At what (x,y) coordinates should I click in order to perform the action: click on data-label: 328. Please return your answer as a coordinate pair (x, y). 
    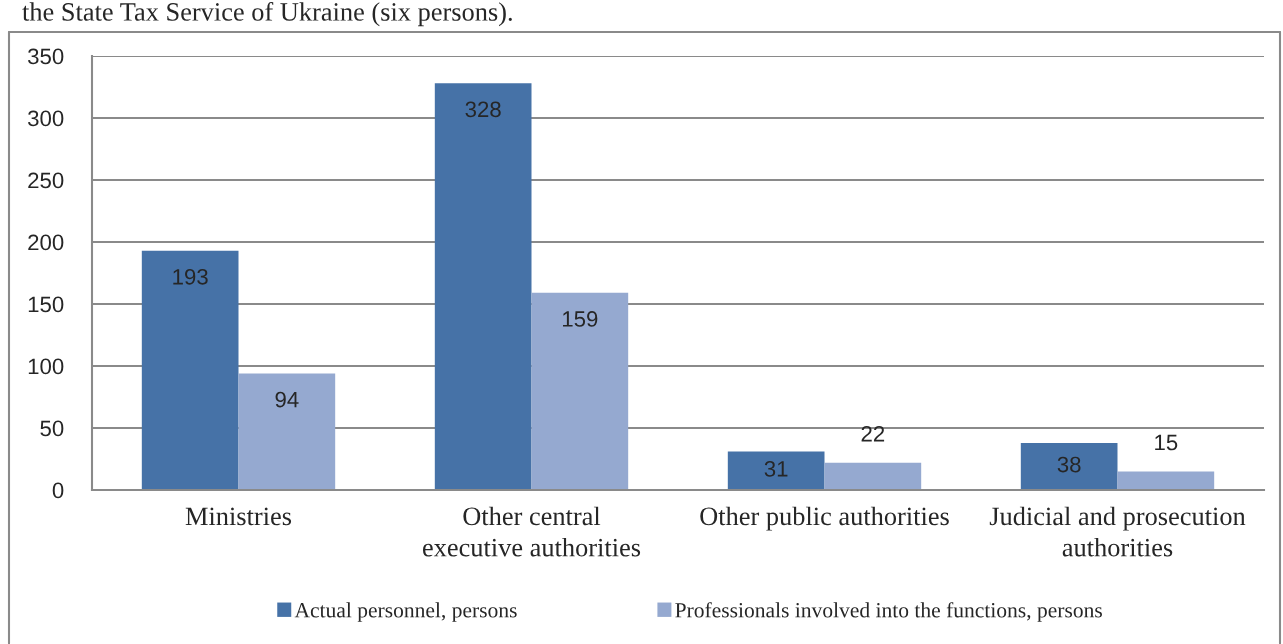
    Looking at the image, I should click on (483, 109).